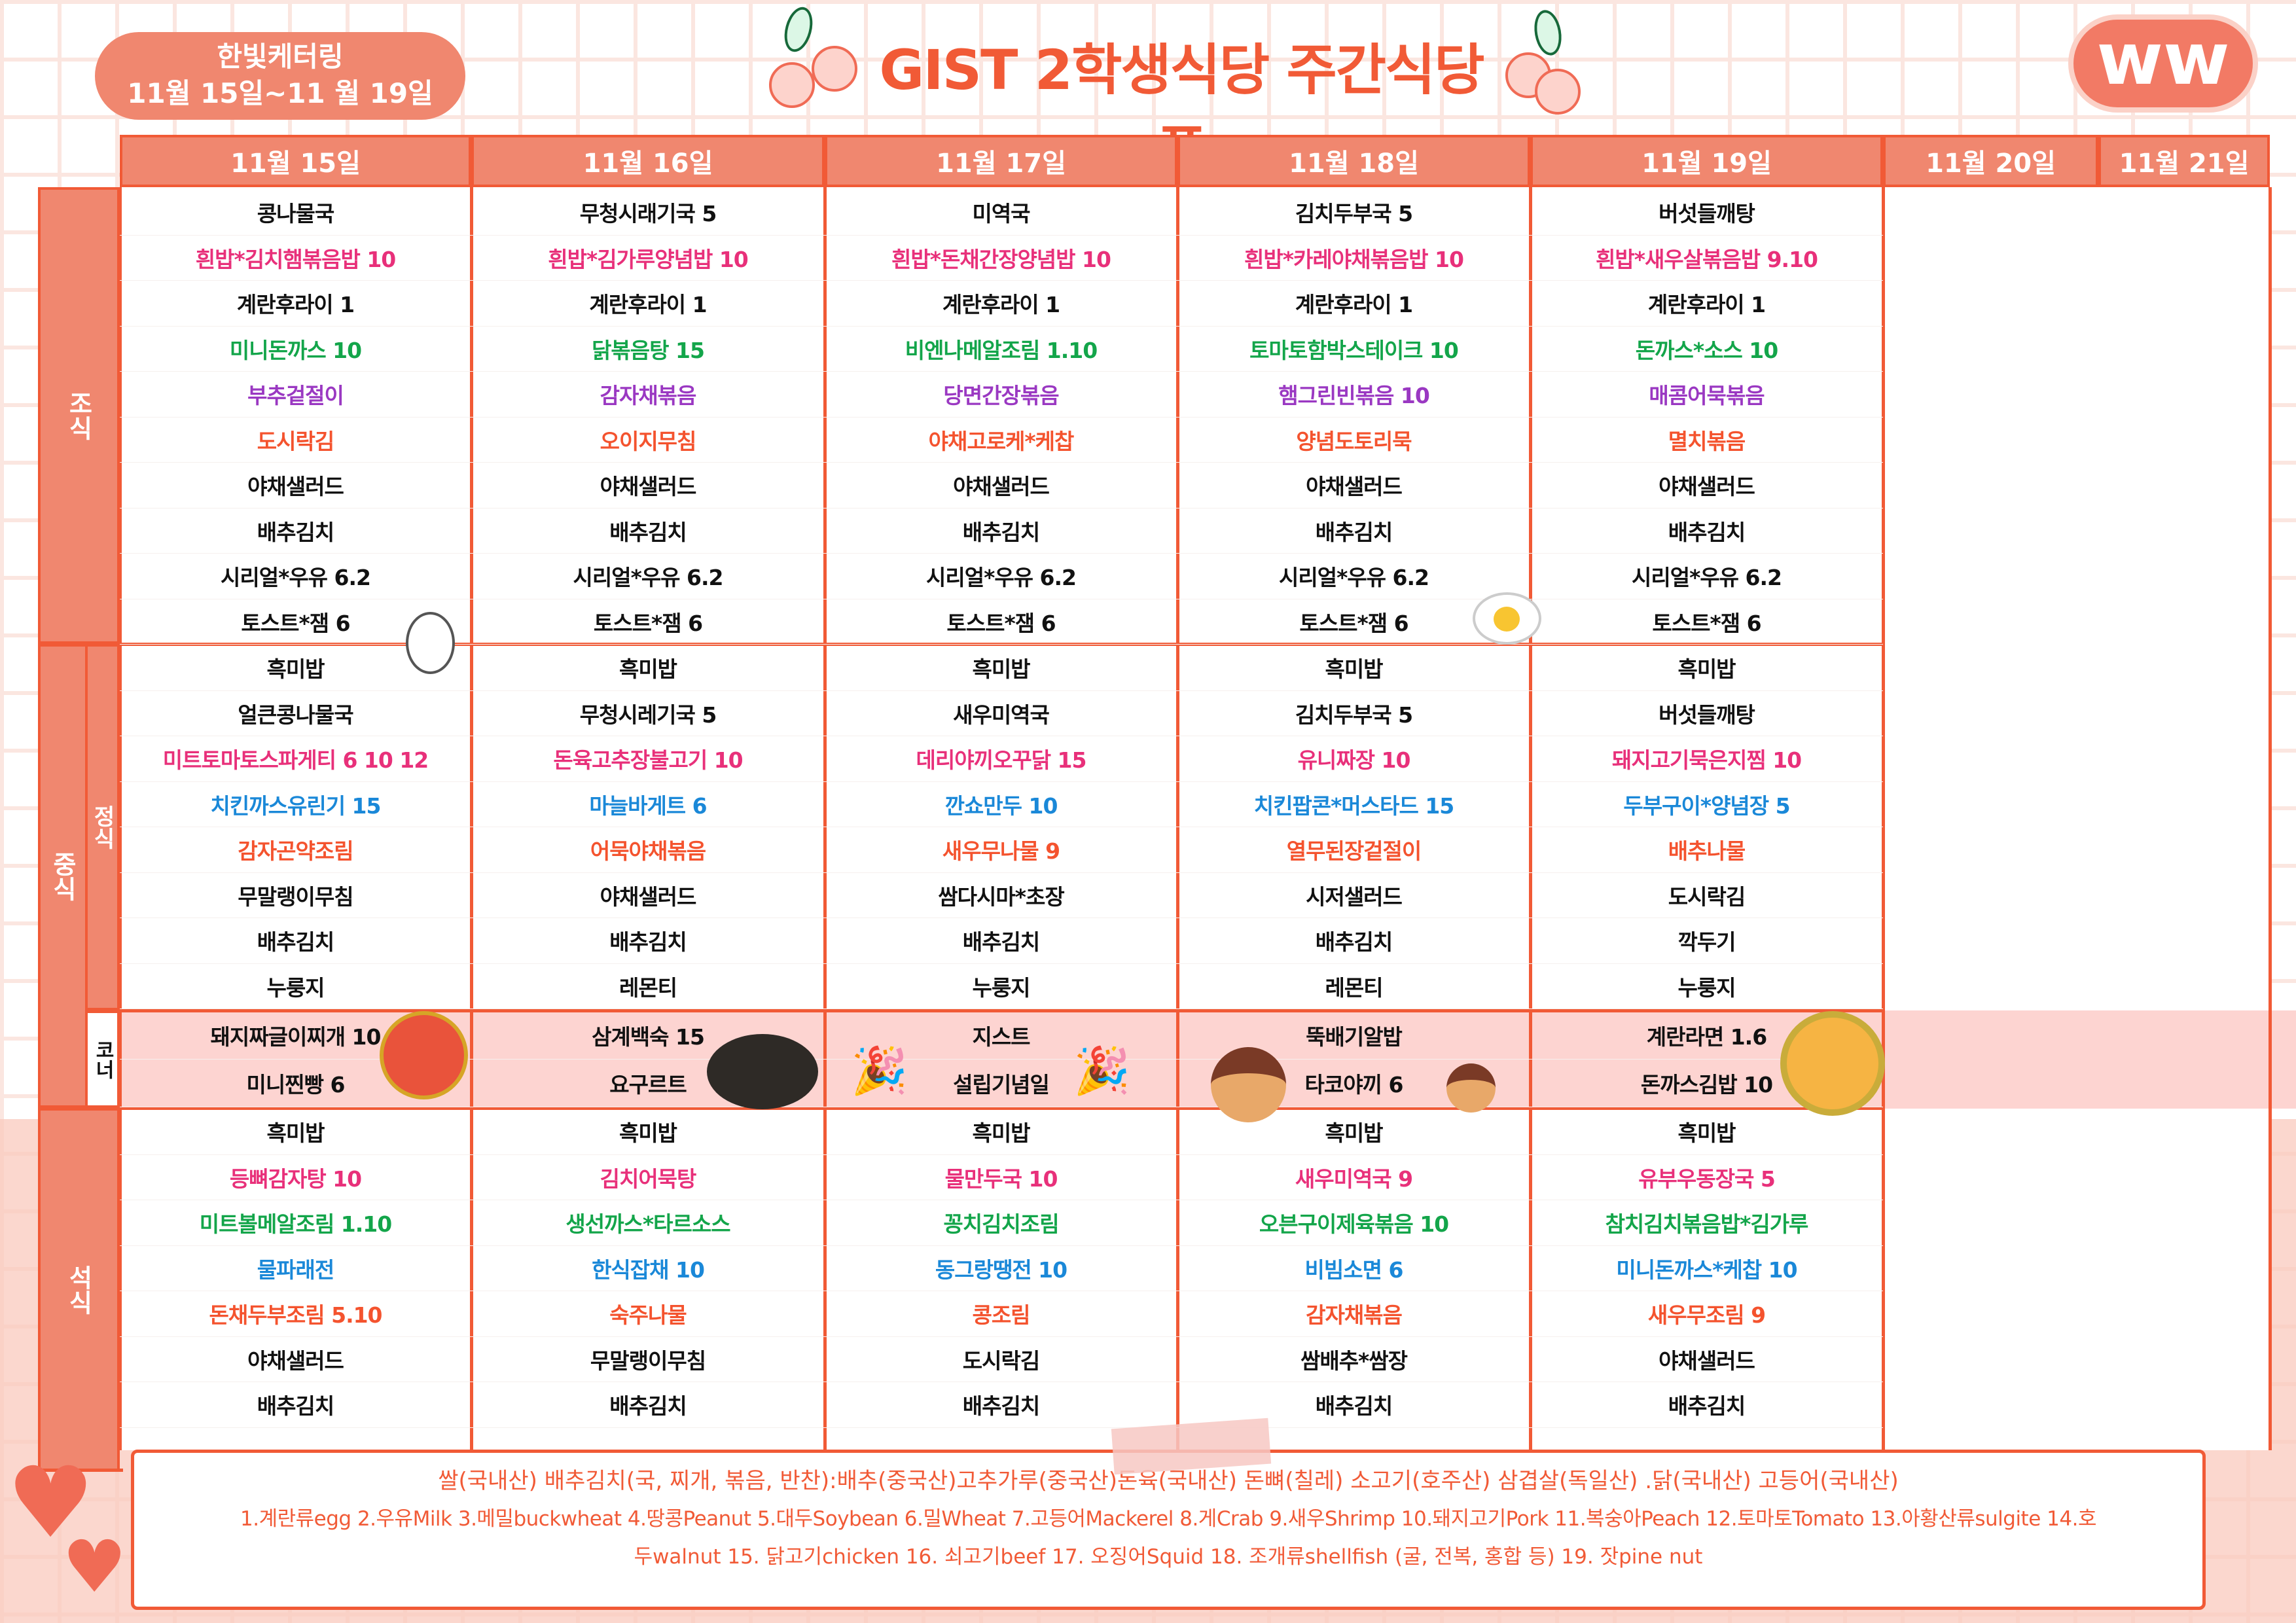 The image size is (2296, 1623). I want to click on lunch-menu-item: 김치두부국 5, so click(1353, 713).